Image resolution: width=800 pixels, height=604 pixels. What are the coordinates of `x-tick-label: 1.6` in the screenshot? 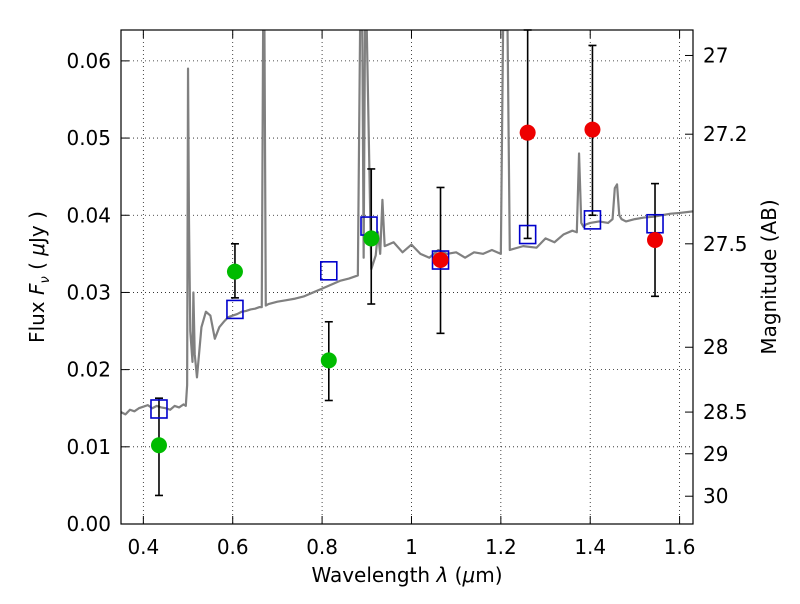 It's located at (680, 547).